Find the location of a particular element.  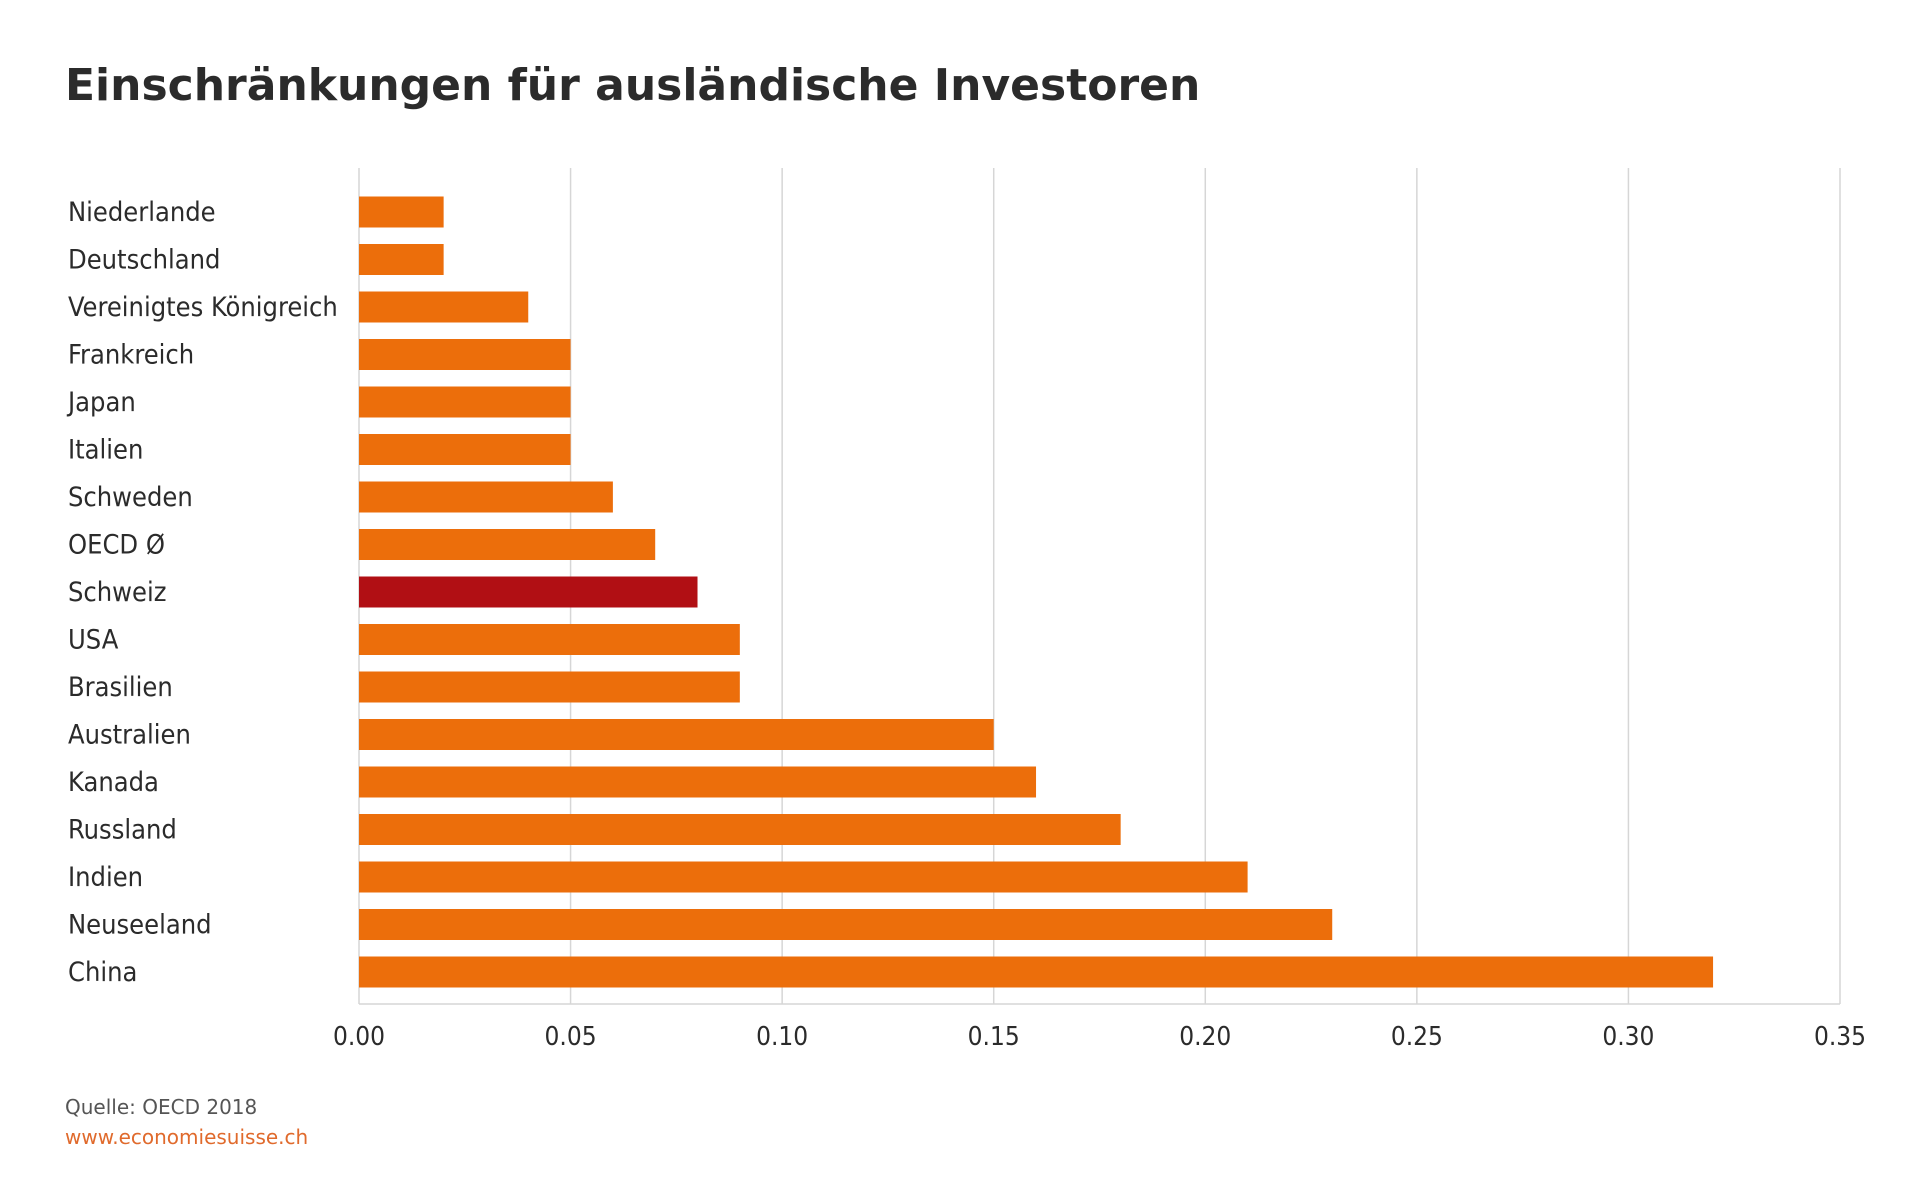

x-tick-label: 0.10 is located at coordinates (782, 1037).